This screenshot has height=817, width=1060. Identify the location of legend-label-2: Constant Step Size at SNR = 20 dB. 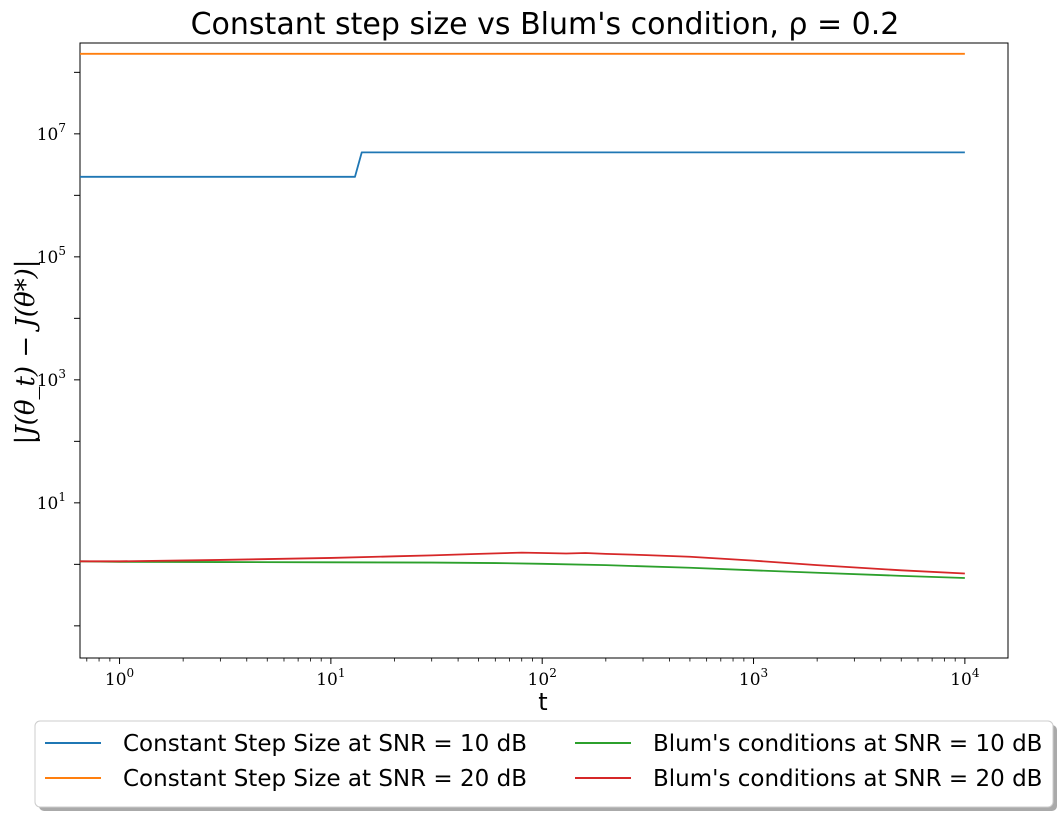
(325, 779).